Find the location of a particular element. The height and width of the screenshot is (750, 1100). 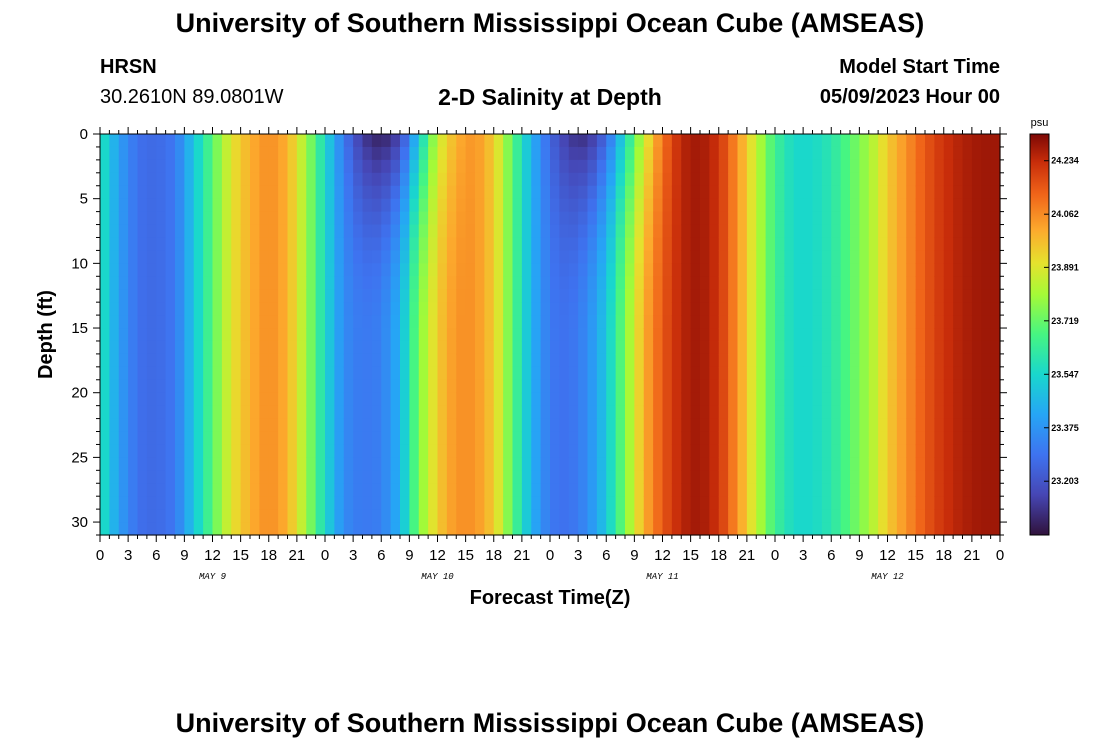

y-tick-label: 10 is located at coordinates (79, 263).